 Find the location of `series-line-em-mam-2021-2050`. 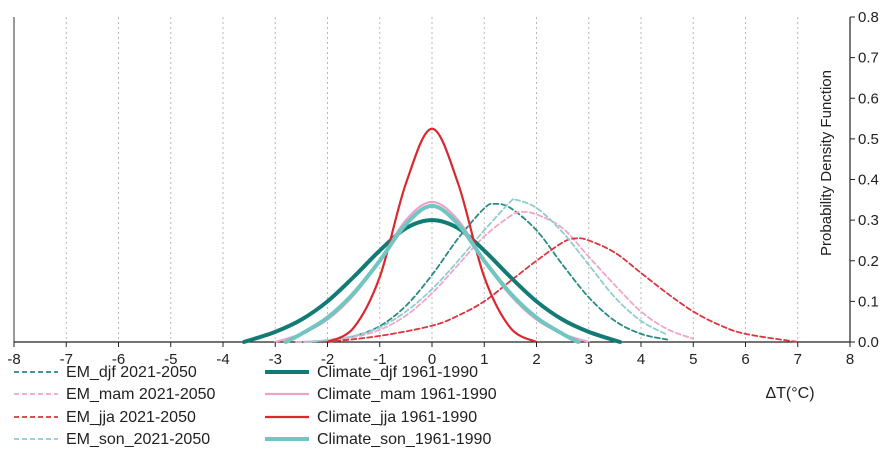

series-line-em-mam-2021-2050 is located at coordinates (495, 276).